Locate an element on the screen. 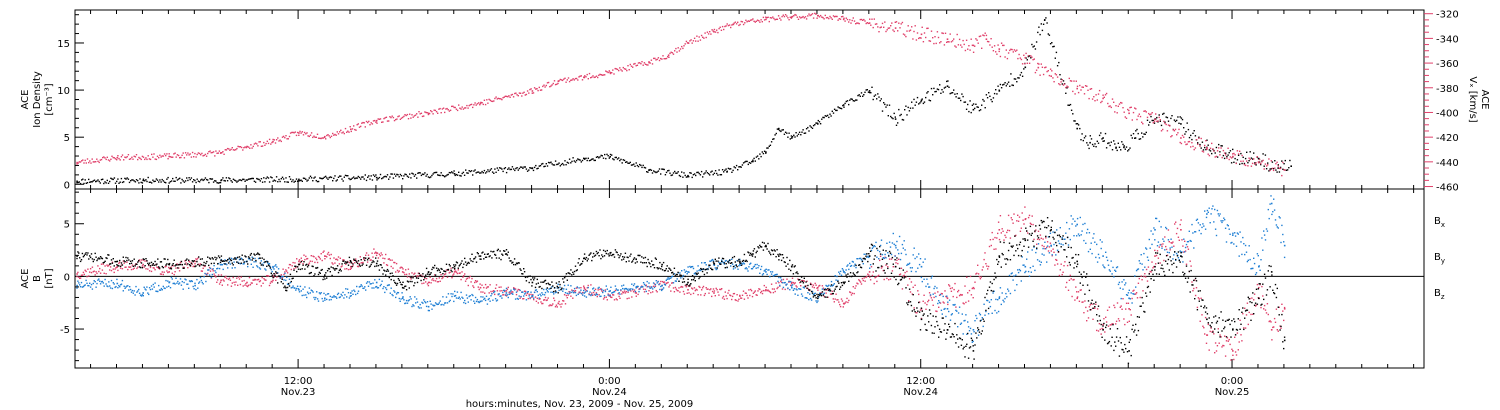  legend-By: By is located at coordinates (1439, 258).